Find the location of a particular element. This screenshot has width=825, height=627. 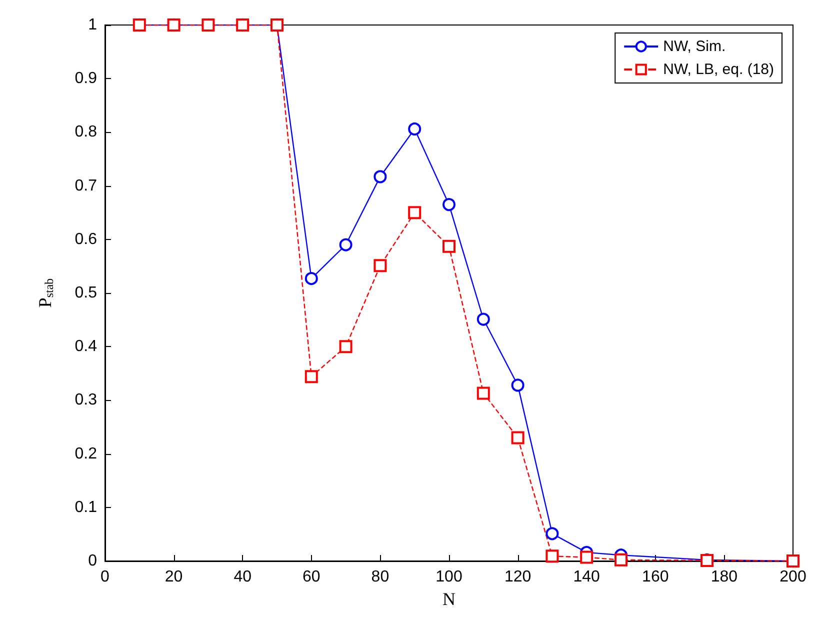

x-tick-label: 100 is located at coordinates (449, 577).